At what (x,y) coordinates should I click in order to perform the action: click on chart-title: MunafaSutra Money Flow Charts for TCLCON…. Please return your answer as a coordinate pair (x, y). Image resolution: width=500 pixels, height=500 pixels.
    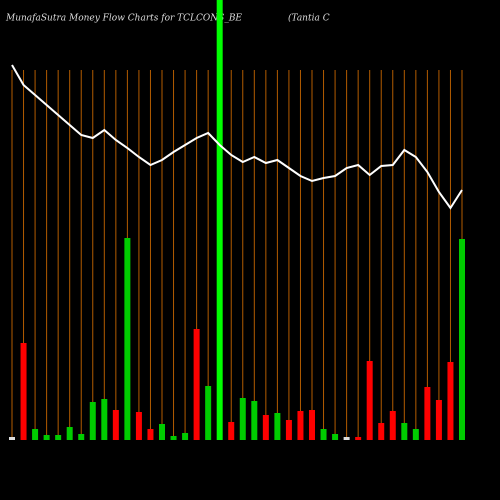
    Looking at the image, I should click on (123, 19).